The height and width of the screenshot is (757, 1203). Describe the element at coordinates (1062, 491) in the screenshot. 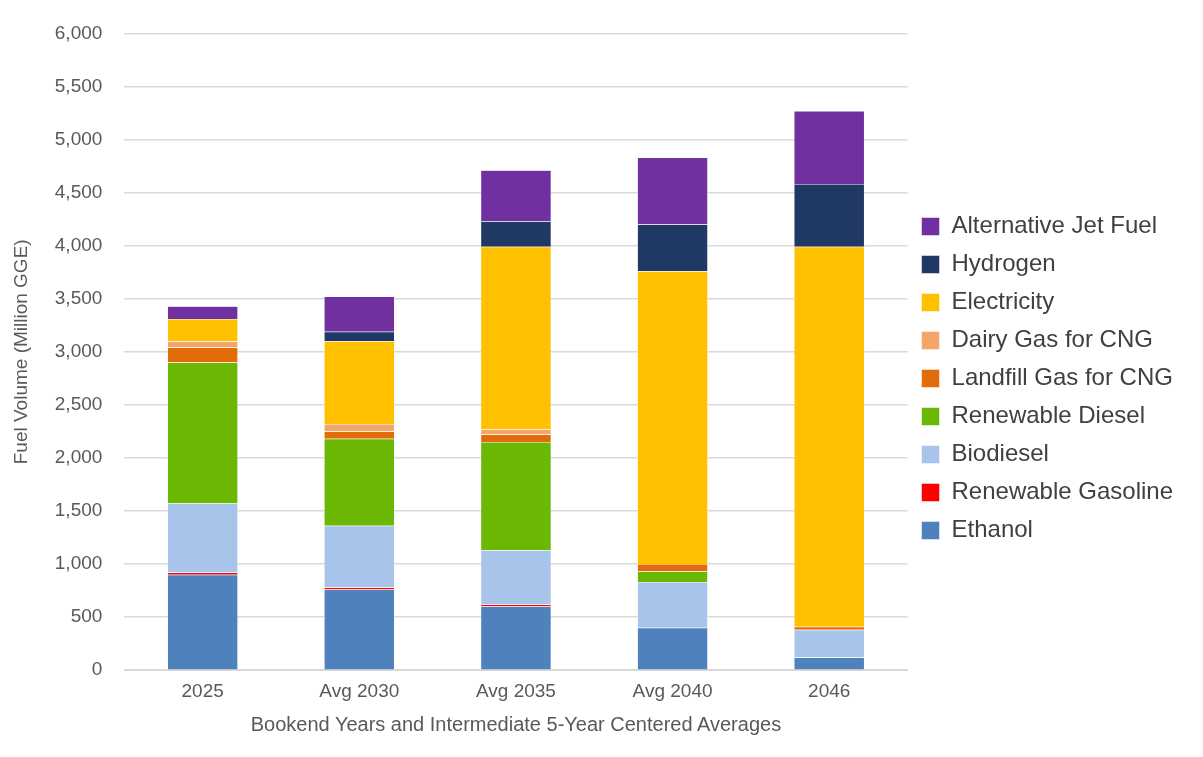

I see `legend-label: Renewable Gasoline` at that location.